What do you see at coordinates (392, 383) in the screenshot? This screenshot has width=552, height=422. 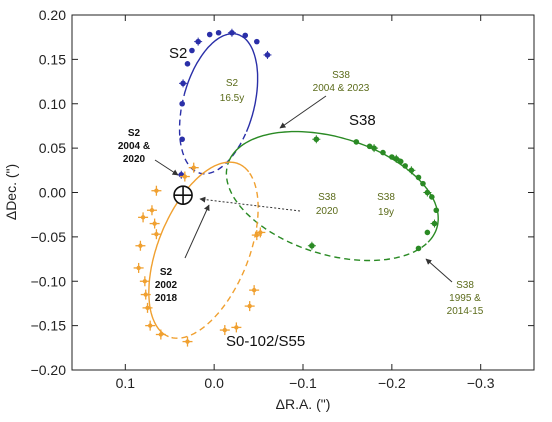 I see `x-tick-label: −0.2` at bounding box center [392, 383].